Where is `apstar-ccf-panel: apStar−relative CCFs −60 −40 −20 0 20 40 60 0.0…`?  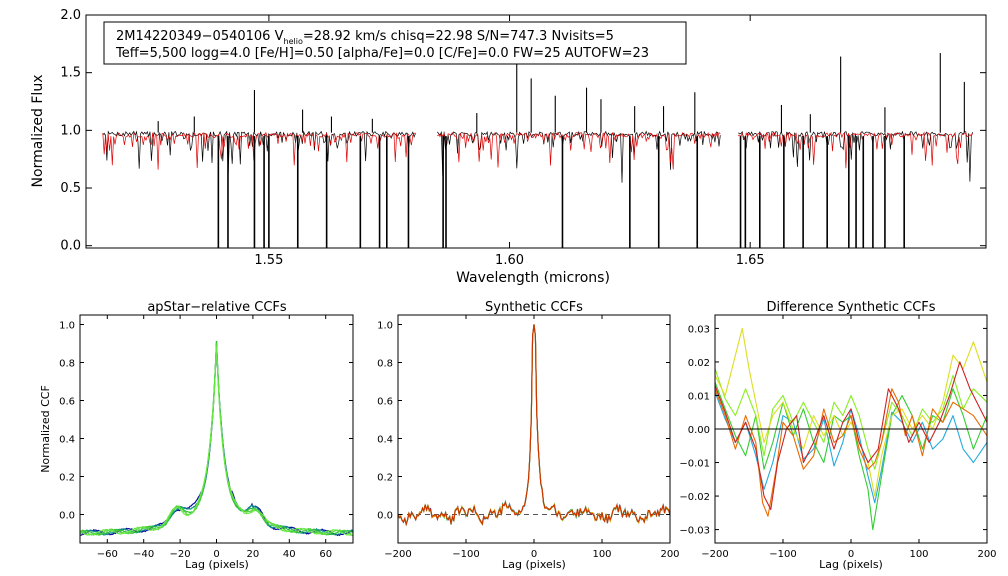
apstar-ccf-panel: apStar−relative CCFs −60 −40 −20 0 20 40 60 0.0… is located at coordinates (196, 435).